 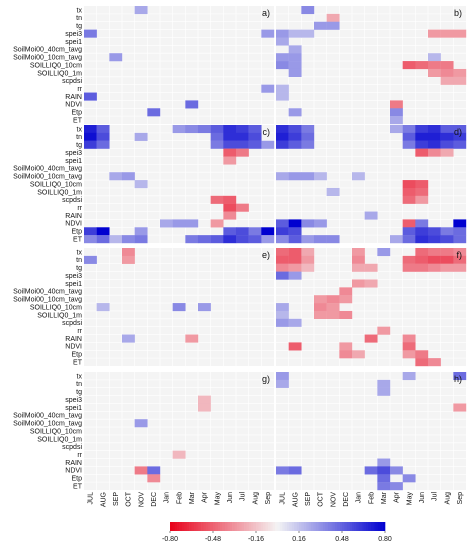 I want to click on variable-label: Etp, so click(x=76, y=479).